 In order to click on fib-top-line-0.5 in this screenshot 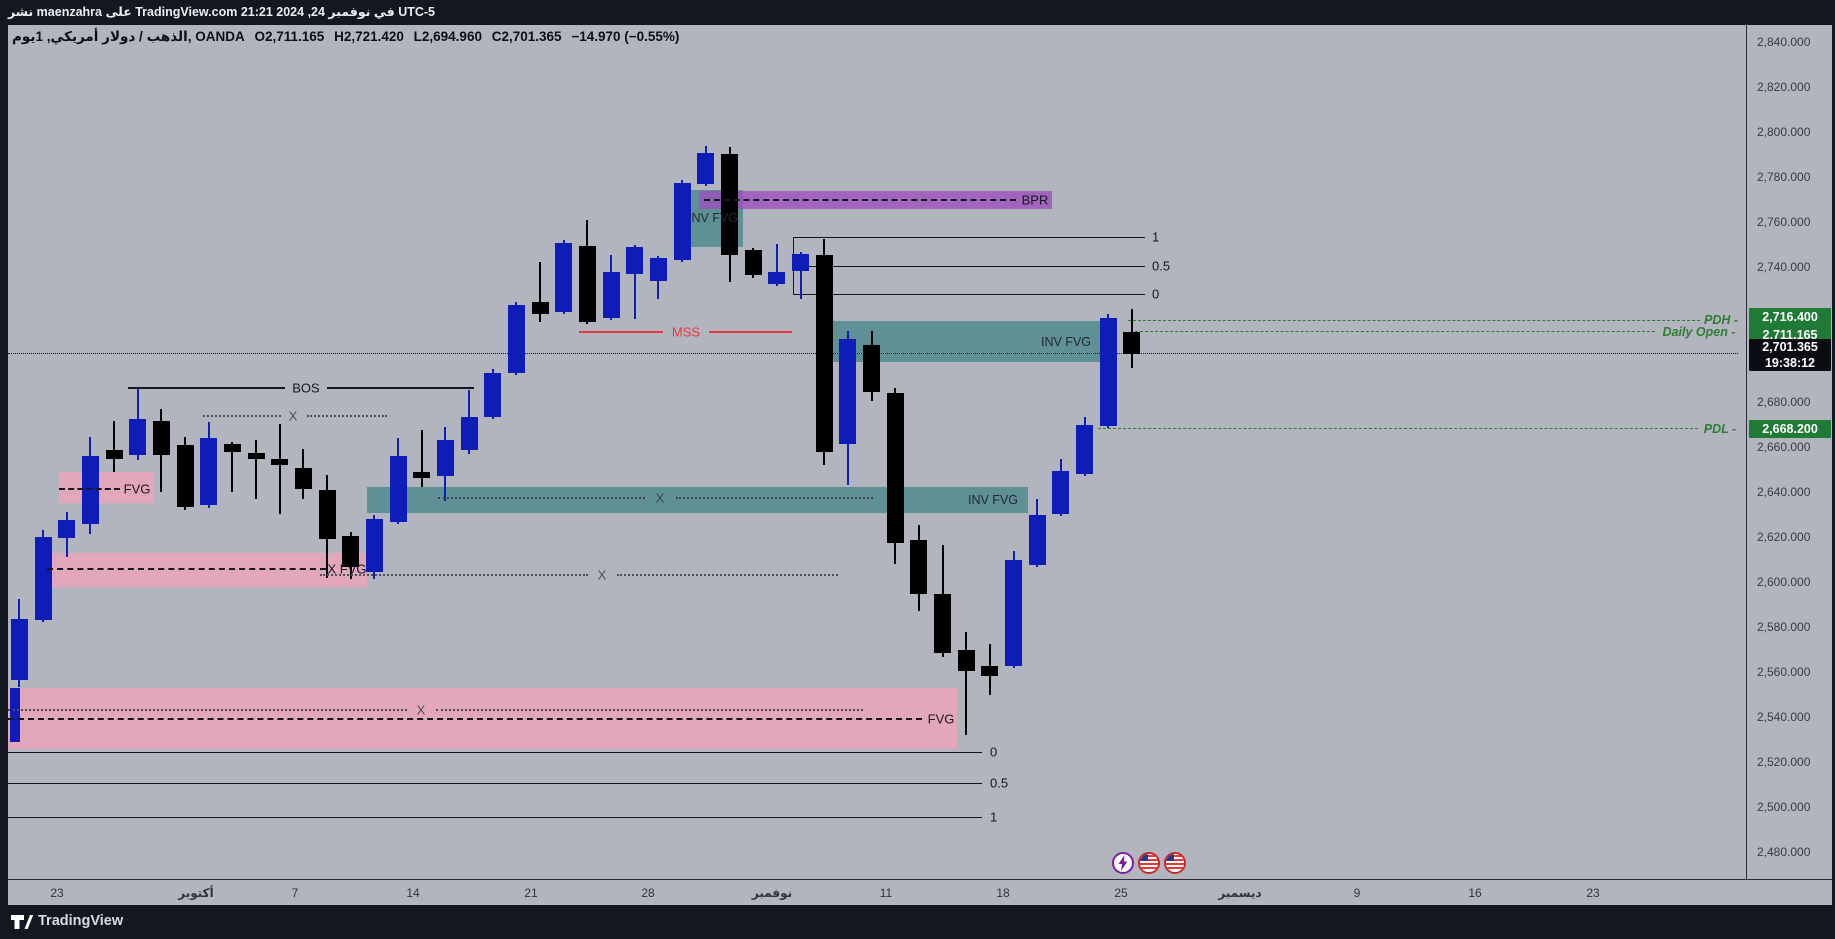, I will do `click(969, 267)`.